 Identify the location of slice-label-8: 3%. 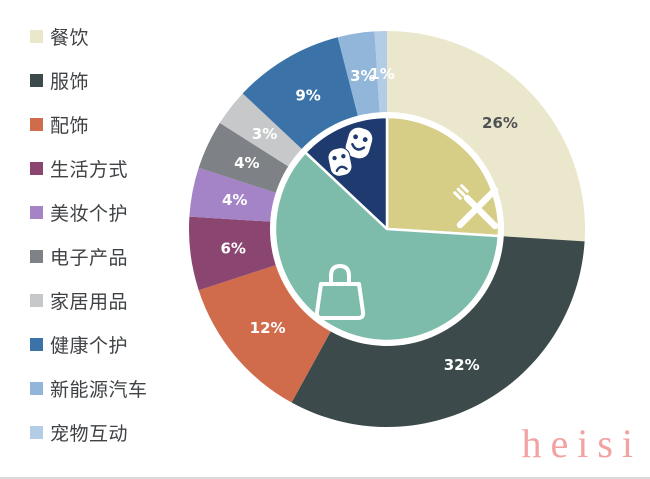
(362, 76).